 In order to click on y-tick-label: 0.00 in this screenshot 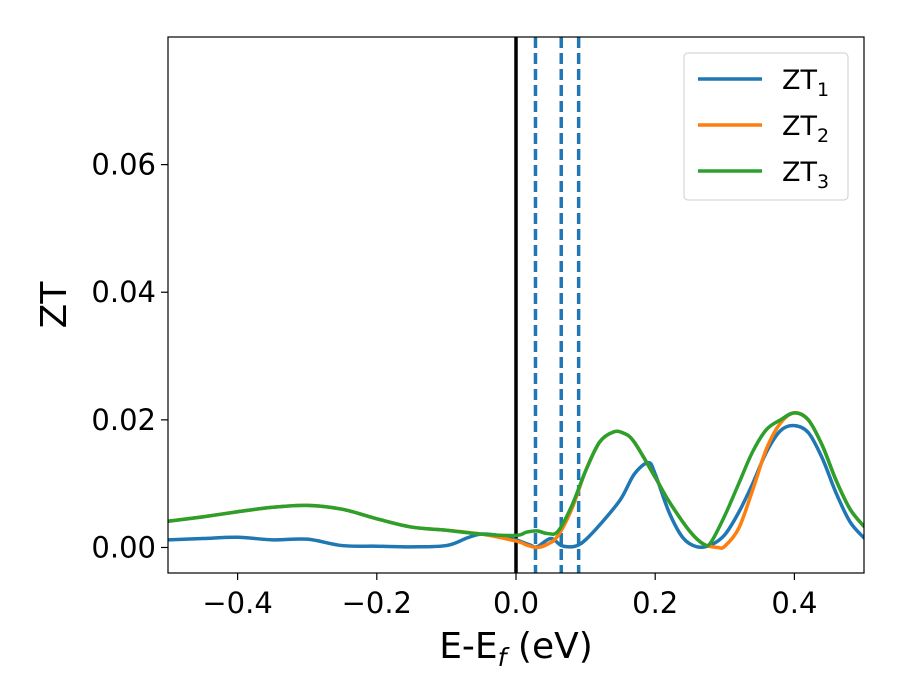, I will do `click(123, 547)`.